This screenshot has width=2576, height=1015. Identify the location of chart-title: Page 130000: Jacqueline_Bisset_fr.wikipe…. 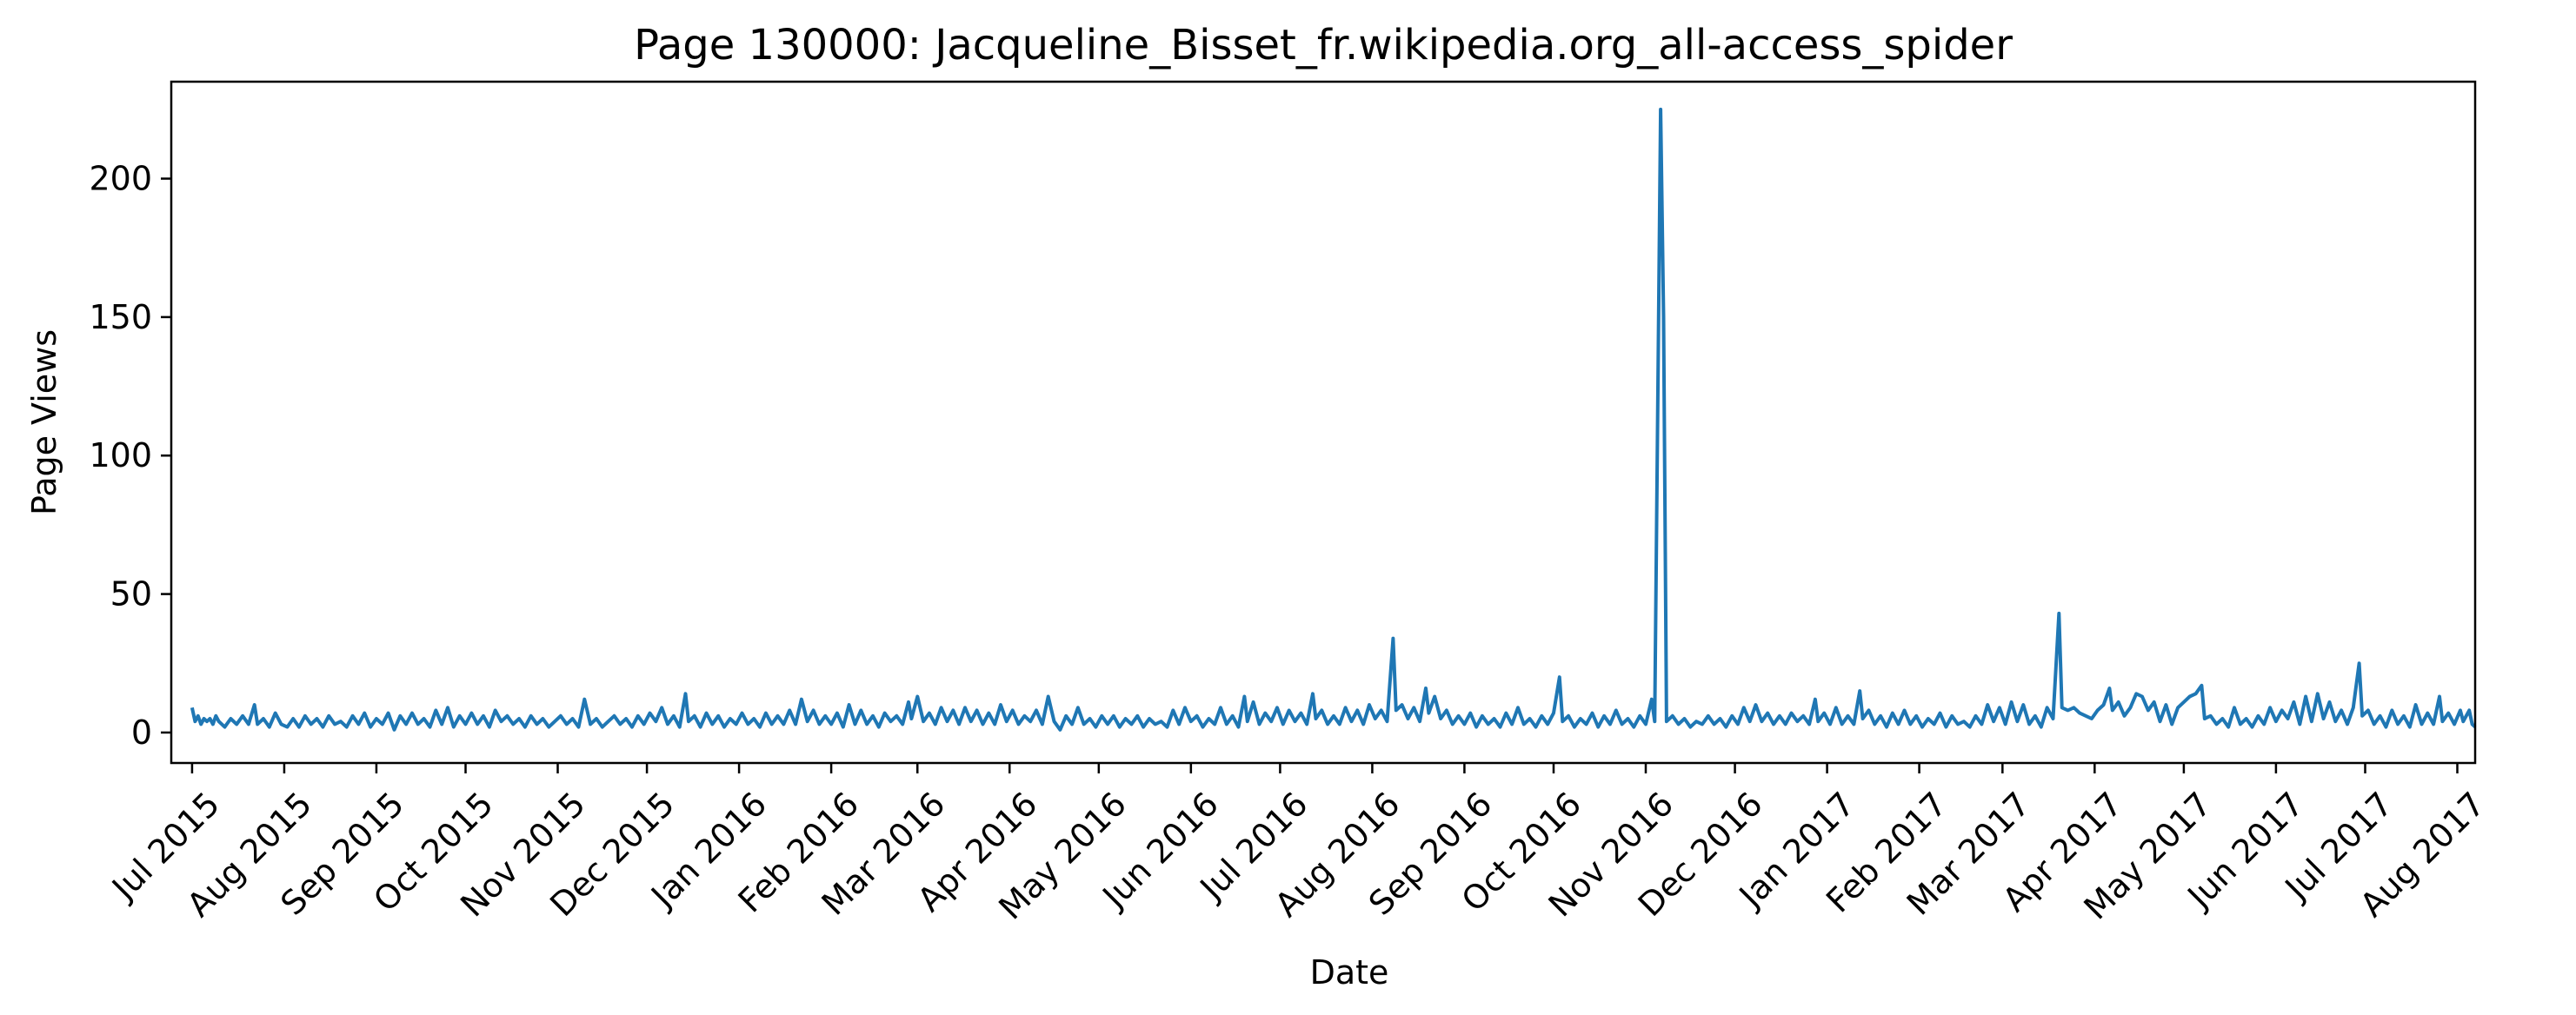
(1323, 45).